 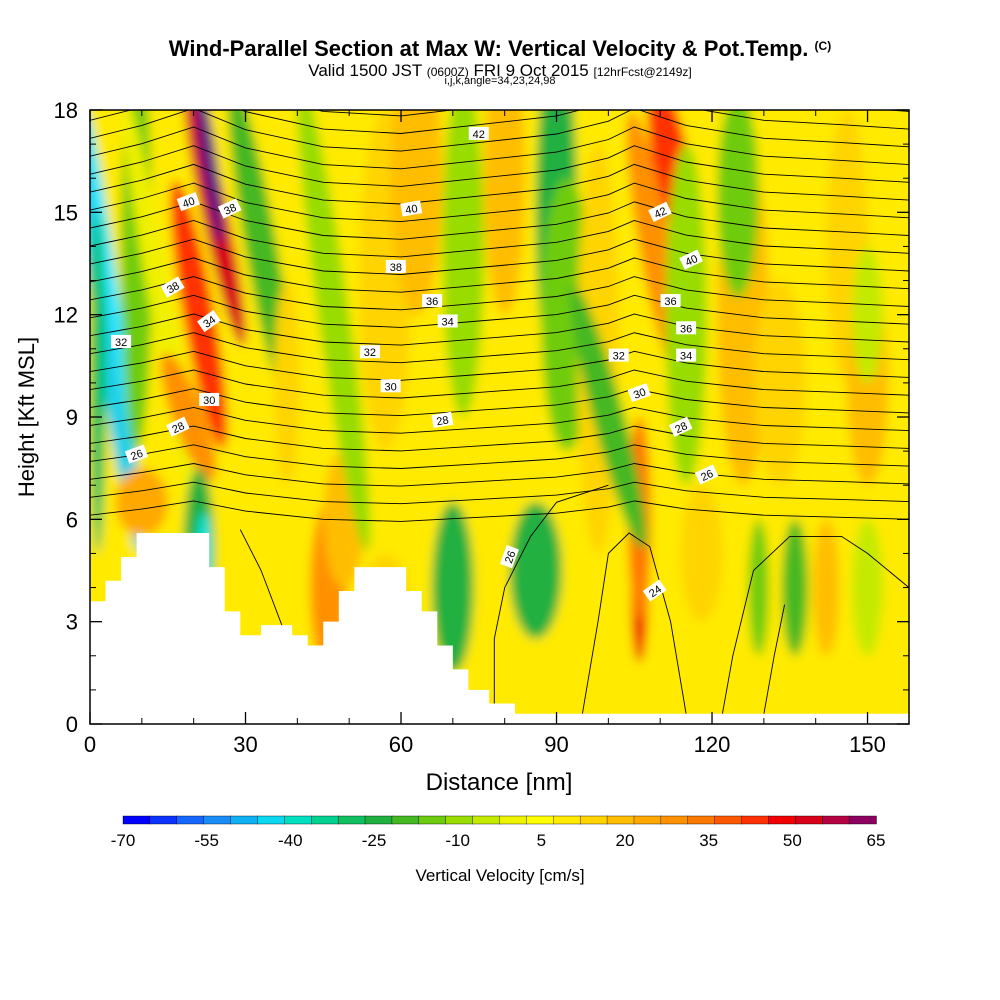 What do you see at coordinates (26, 417) in the screenshot?
I see `y-axis-label: Height [Kft MSL]` at bounding box center [26, 417].